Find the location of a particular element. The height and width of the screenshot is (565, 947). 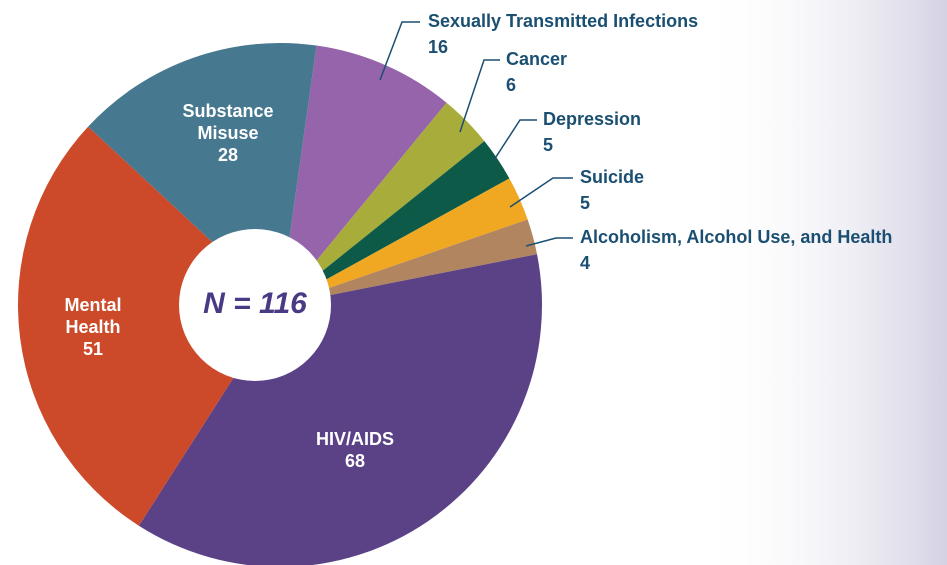

slice-label: Substance Misuse is located at coordinates (228, 122).